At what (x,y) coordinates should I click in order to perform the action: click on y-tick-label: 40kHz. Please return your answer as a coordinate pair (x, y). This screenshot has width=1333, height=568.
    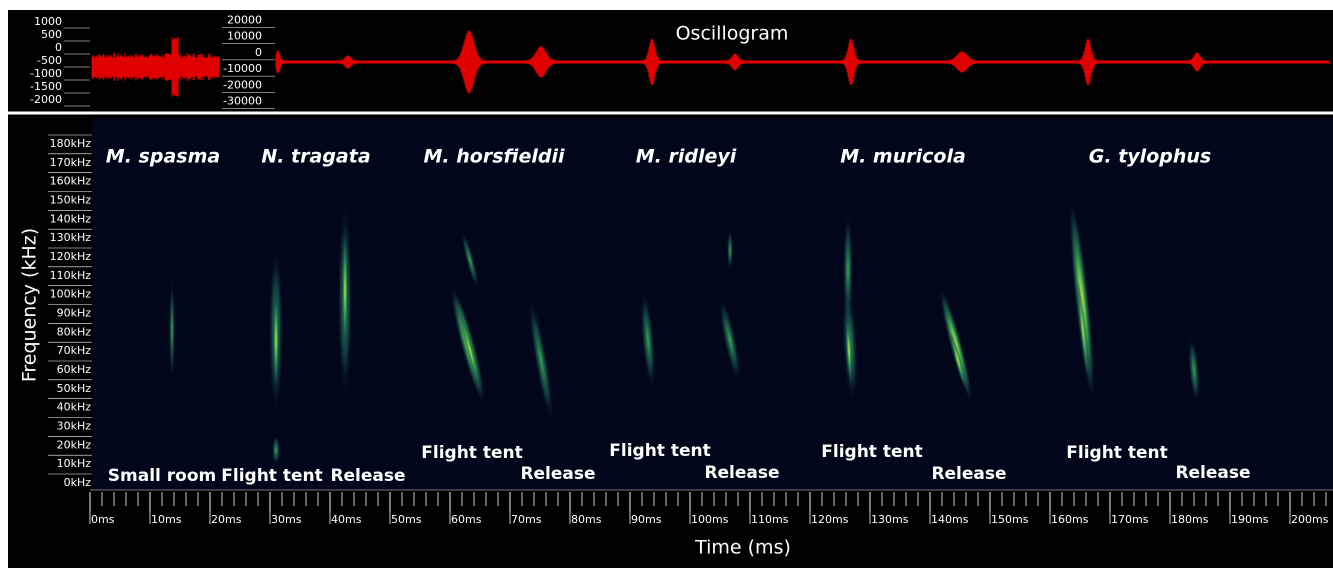
    Looking at the image, I should click on (74, 407).